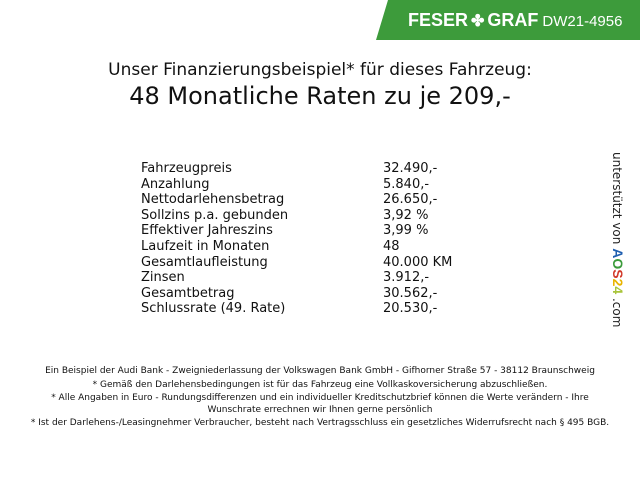 The width and height of the screenshot is (640, 480). What do you see at coordinates (617, 198) in the screenshot?
I see `sponsor-text: unterstützt von` at bounding box center [617, 198].